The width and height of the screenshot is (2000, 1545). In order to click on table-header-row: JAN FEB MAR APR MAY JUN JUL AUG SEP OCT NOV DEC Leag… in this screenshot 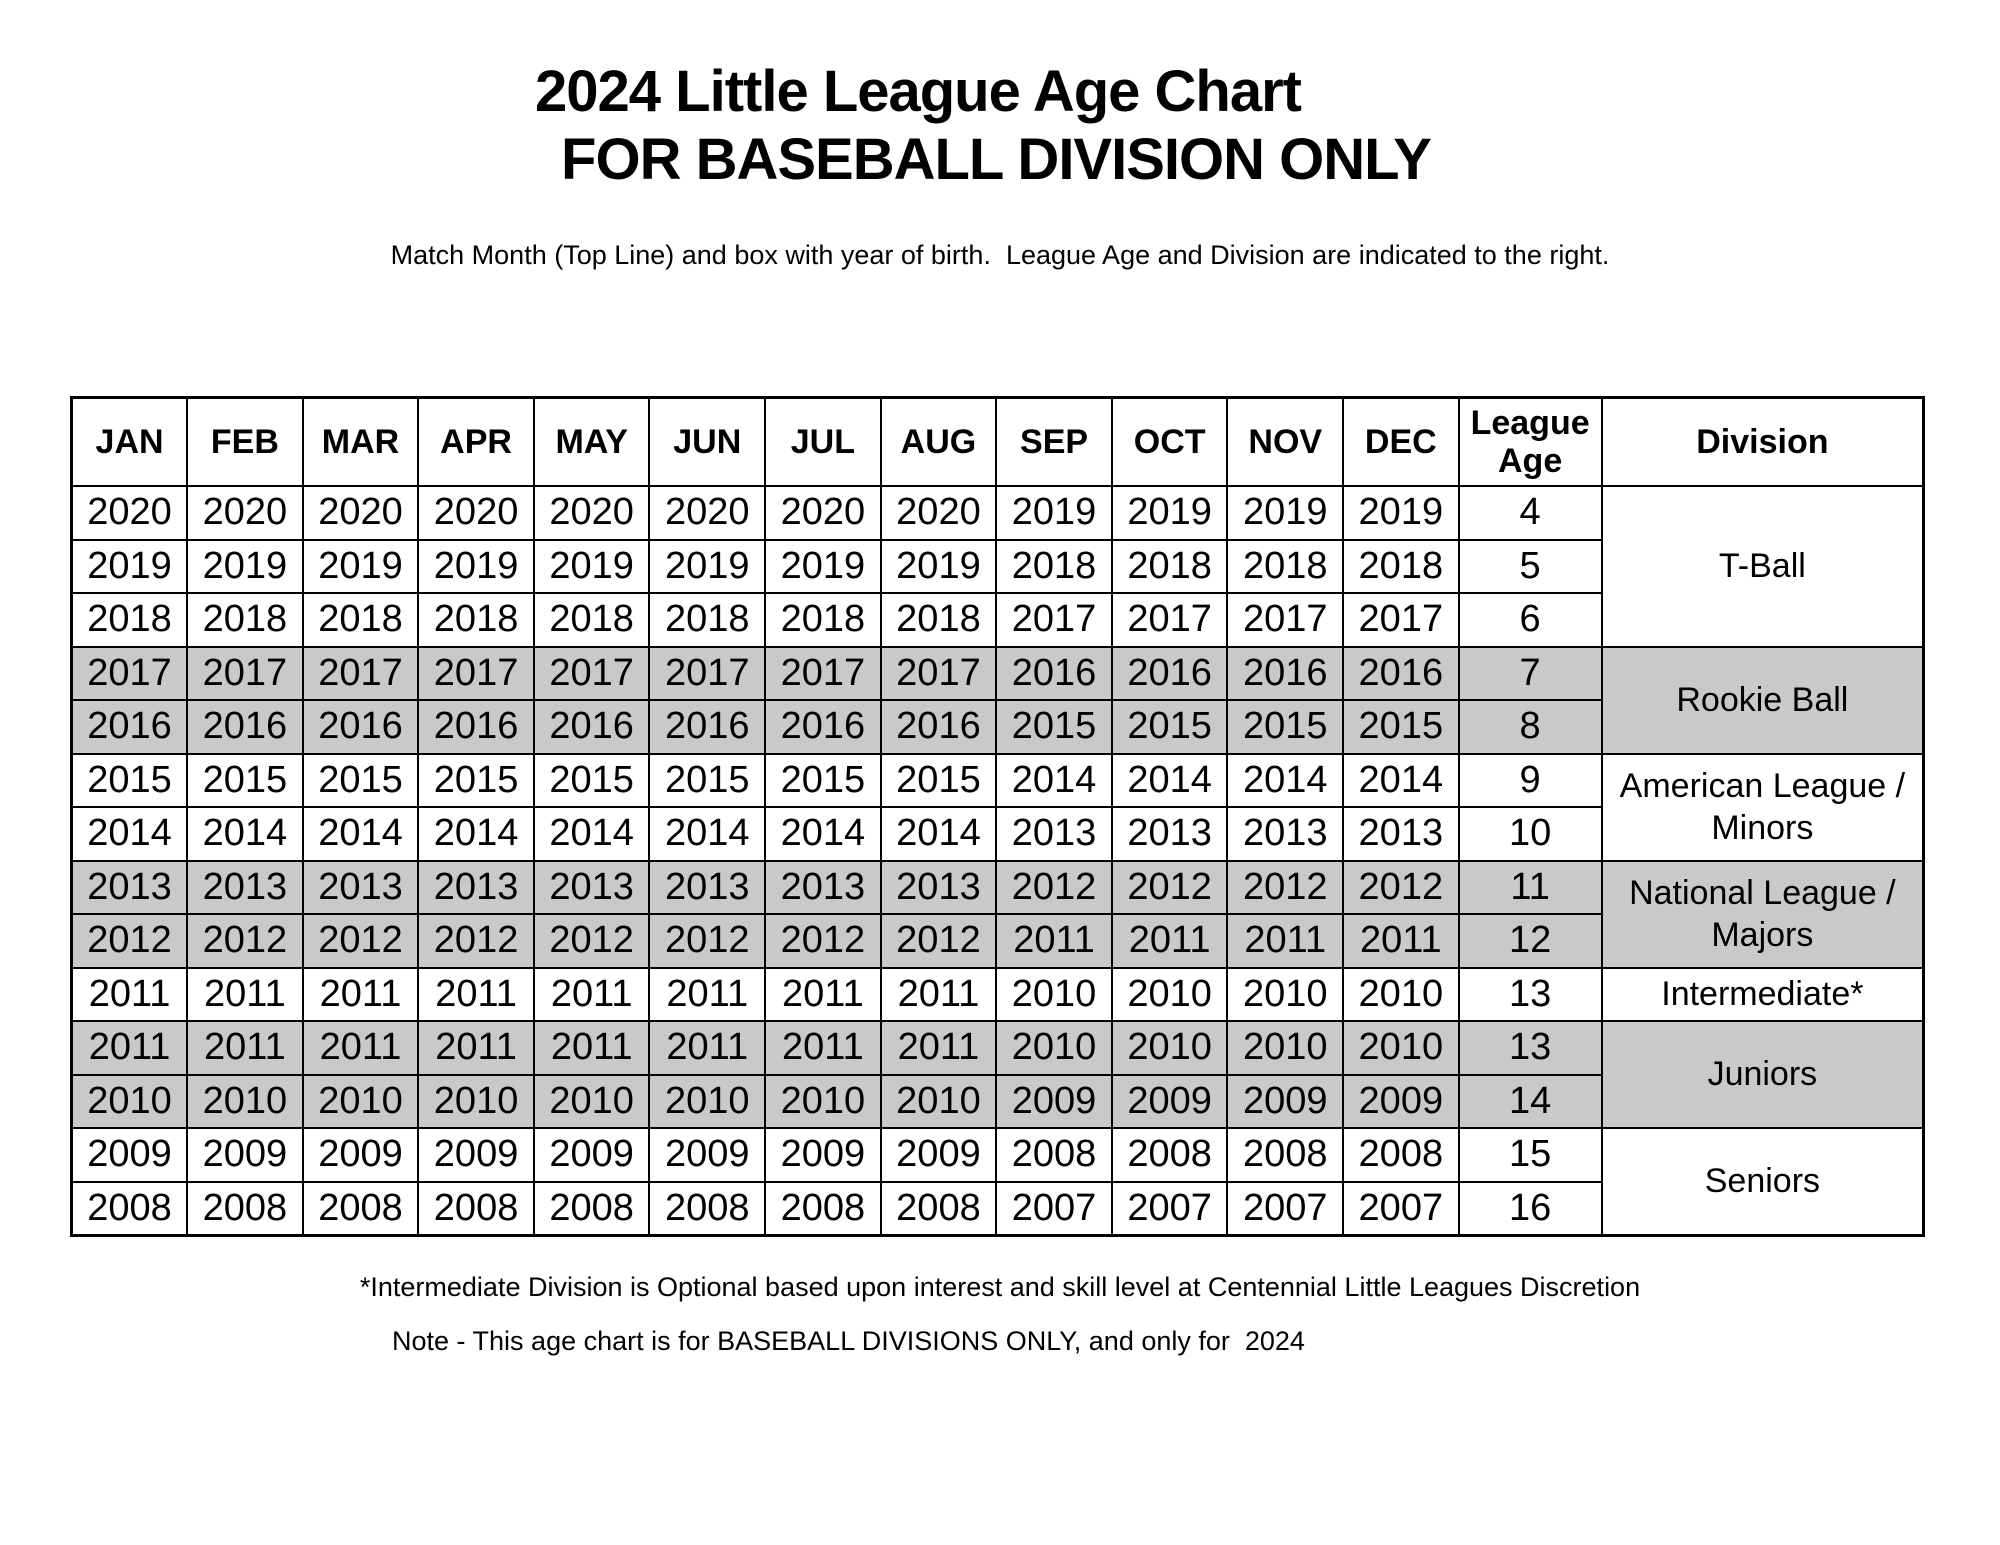, I will do `click(997, 441)`.